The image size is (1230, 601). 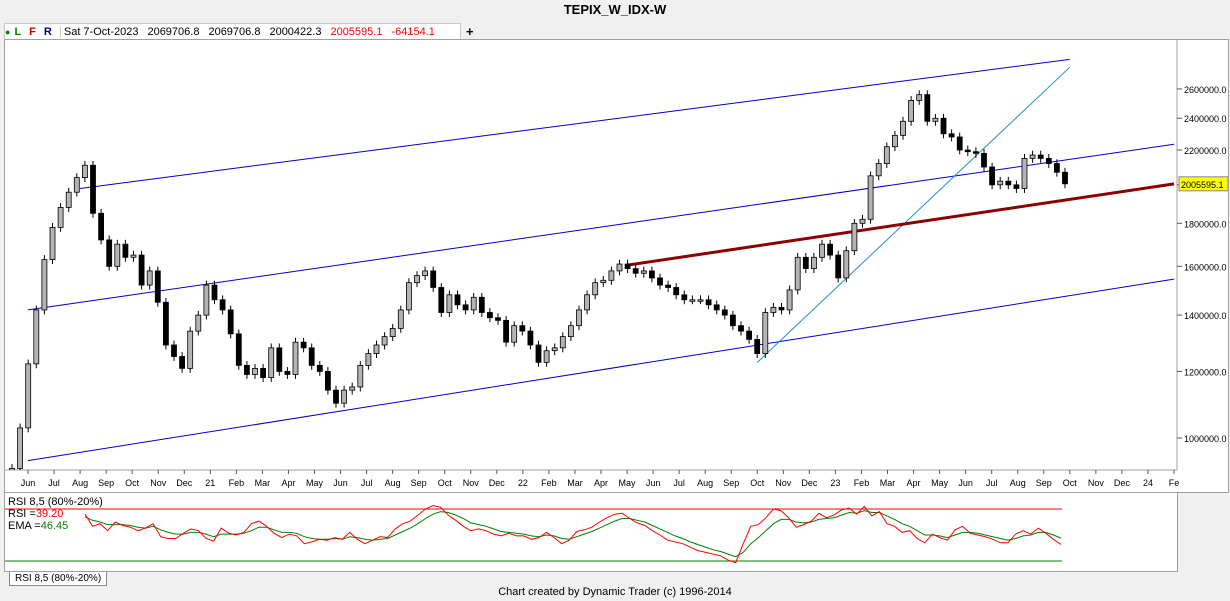 I want to click on time-tick-label: Sep, so click(x=1044, y=483).